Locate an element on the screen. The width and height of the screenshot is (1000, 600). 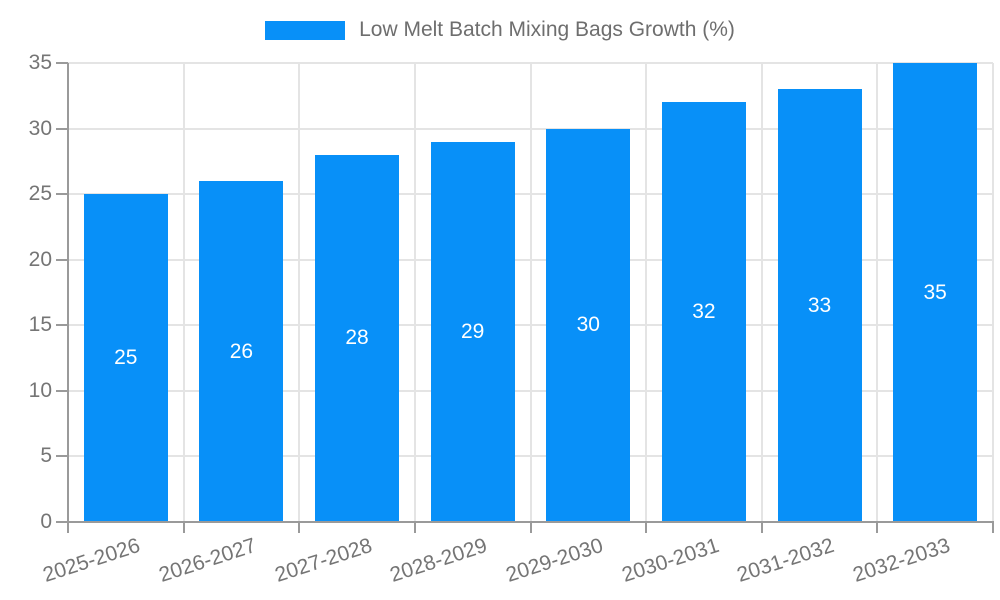
y-tick-label: 25 is located at coordinates (40, 194).